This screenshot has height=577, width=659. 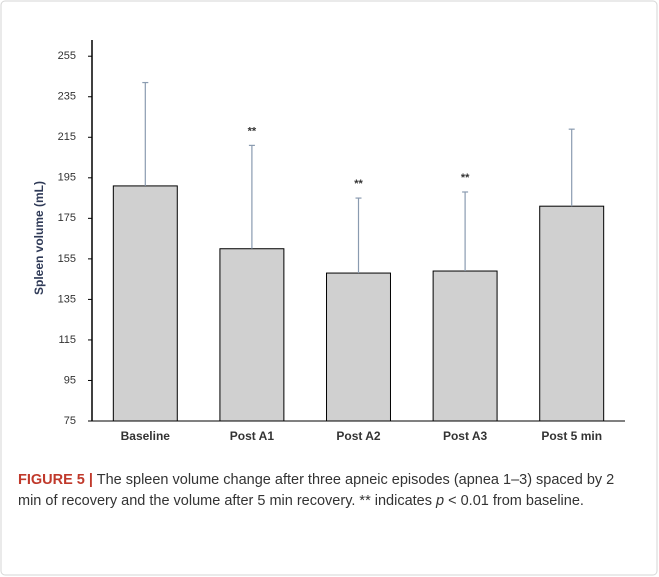 I want to click on y-tick-label: 75, so click(x=70, y=421).